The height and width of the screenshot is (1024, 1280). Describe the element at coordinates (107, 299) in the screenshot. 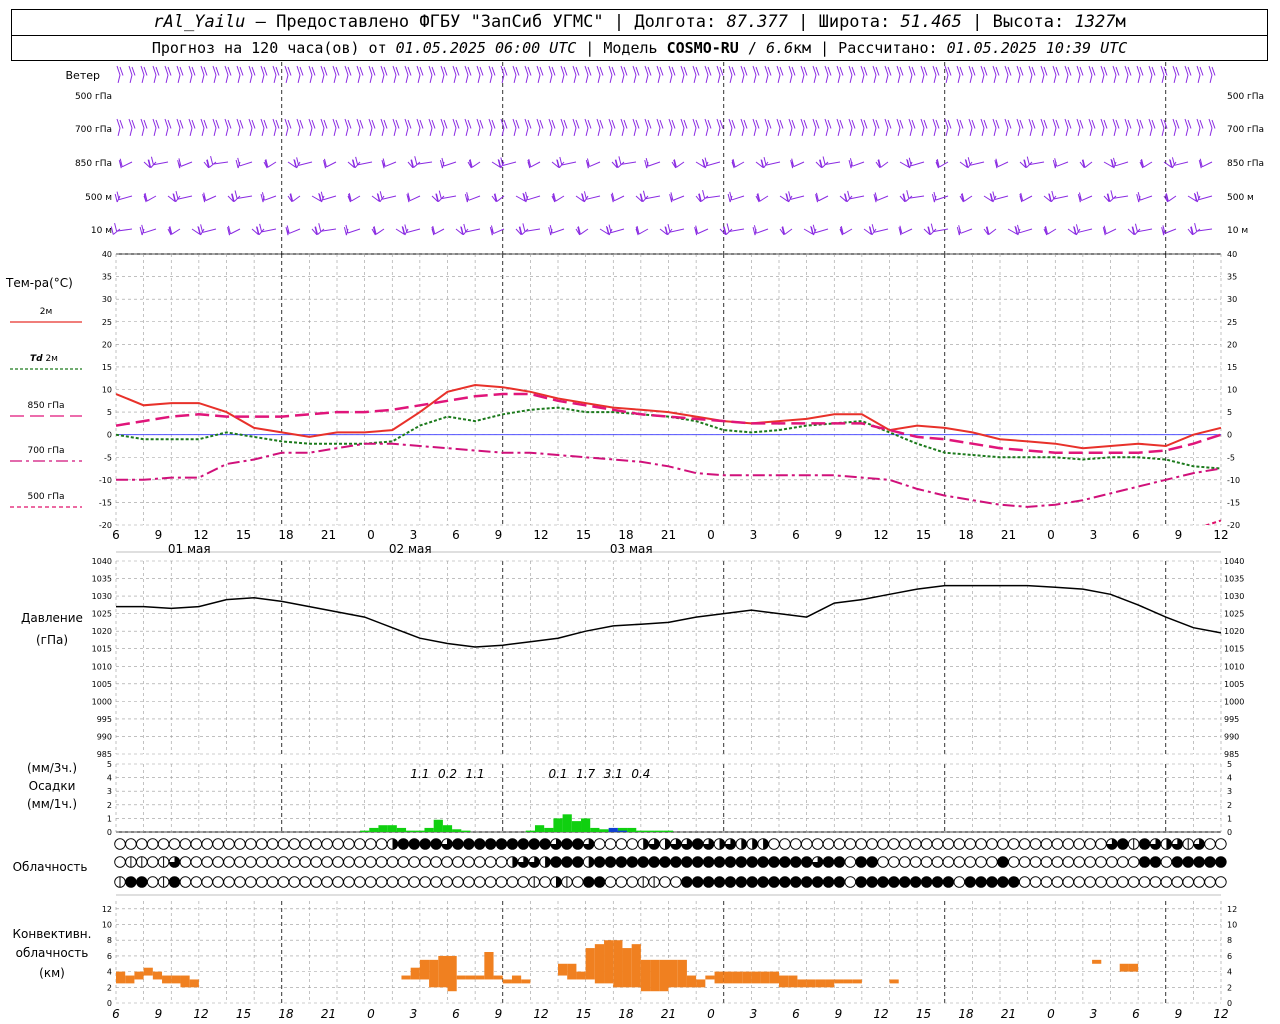

I see `temp-tick-left: 30` at that location.